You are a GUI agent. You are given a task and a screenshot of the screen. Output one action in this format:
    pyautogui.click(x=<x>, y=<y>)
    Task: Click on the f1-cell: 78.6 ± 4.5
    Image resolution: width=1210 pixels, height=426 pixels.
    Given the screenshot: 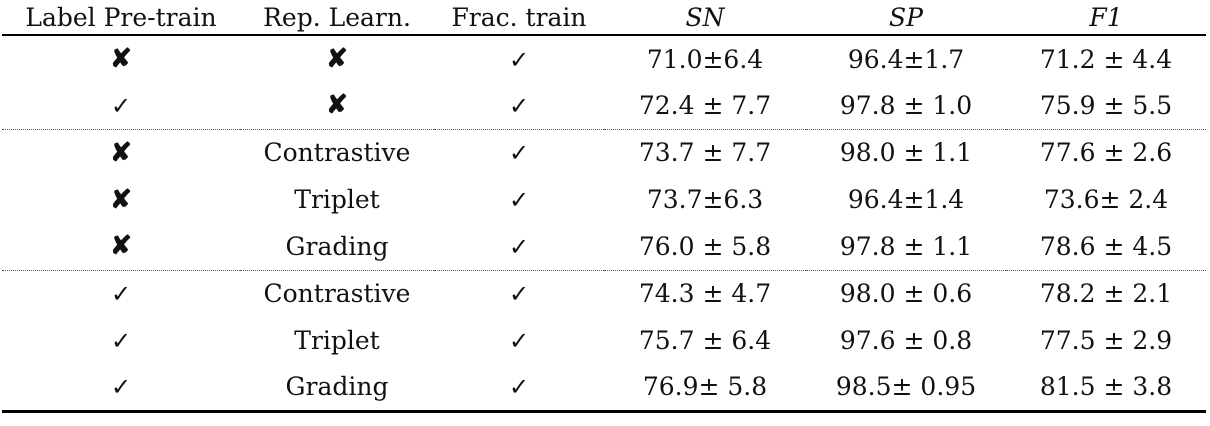 What is the action you would take?
    pyautogui.click(x=1106, y=247)
    